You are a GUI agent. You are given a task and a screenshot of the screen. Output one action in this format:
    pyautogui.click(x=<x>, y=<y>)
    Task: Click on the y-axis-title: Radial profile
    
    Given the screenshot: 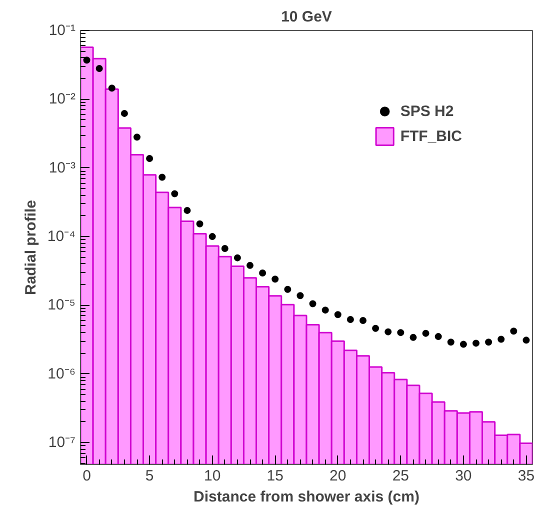 What is the action you would take?
    pyautogui.click(x=31, y=248)
    